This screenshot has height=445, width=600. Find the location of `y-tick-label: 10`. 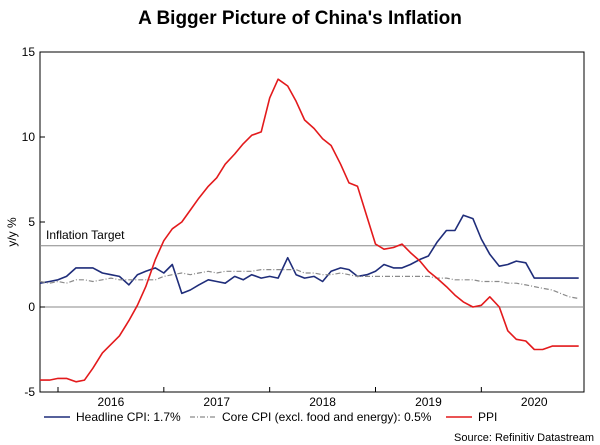

y-tick-label: 10 is located at coordinates (29, 137).